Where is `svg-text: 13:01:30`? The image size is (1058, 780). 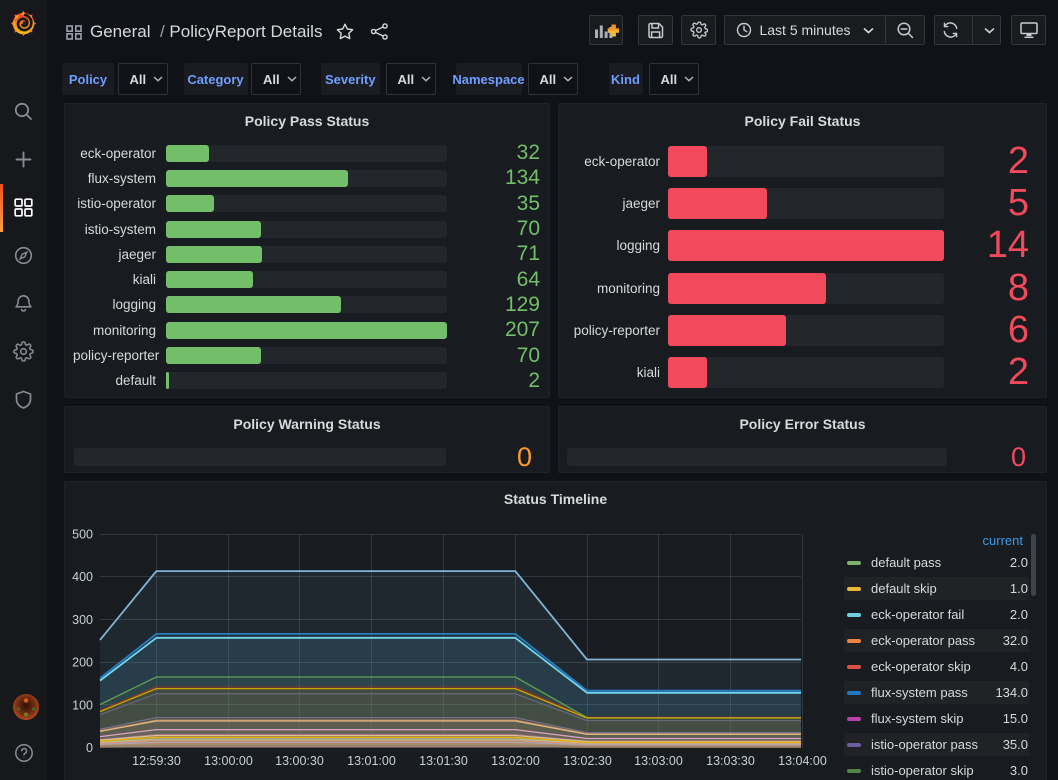 svg-text: 13:01:30 is located at coordinates (443, 761).